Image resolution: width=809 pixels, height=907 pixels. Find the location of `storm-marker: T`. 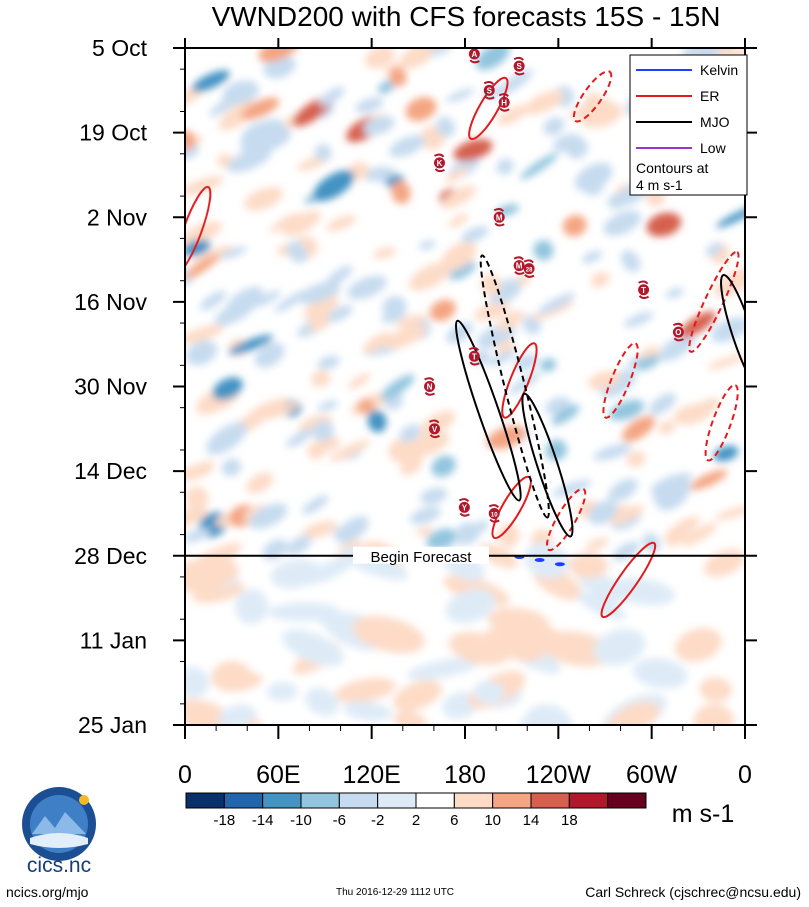

storm-marker: T is located at coordinates (474, 356).